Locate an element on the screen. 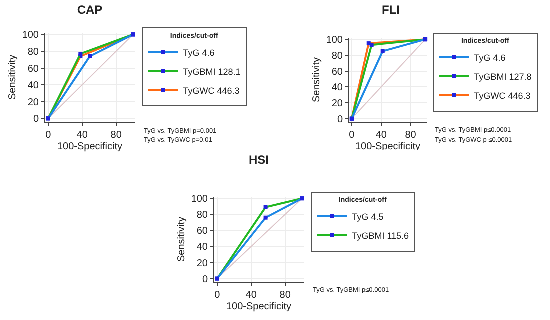  legend-label: TyGBMI 128.1 is located at coordinates (212, 71).